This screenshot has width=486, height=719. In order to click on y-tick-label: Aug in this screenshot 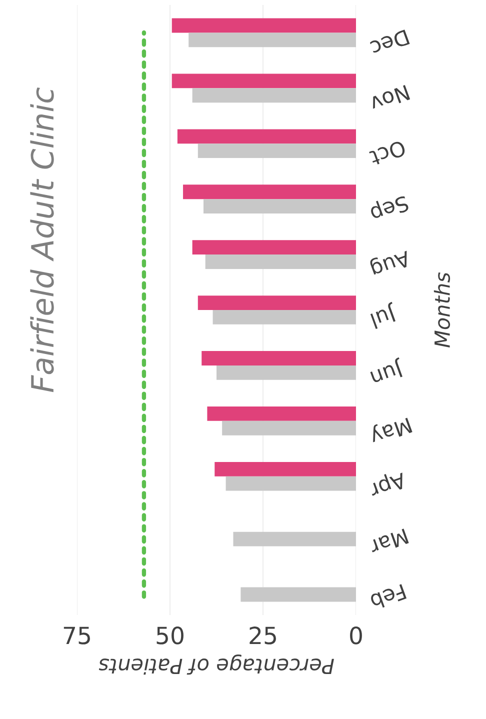, I will do `click(390, 262)`.